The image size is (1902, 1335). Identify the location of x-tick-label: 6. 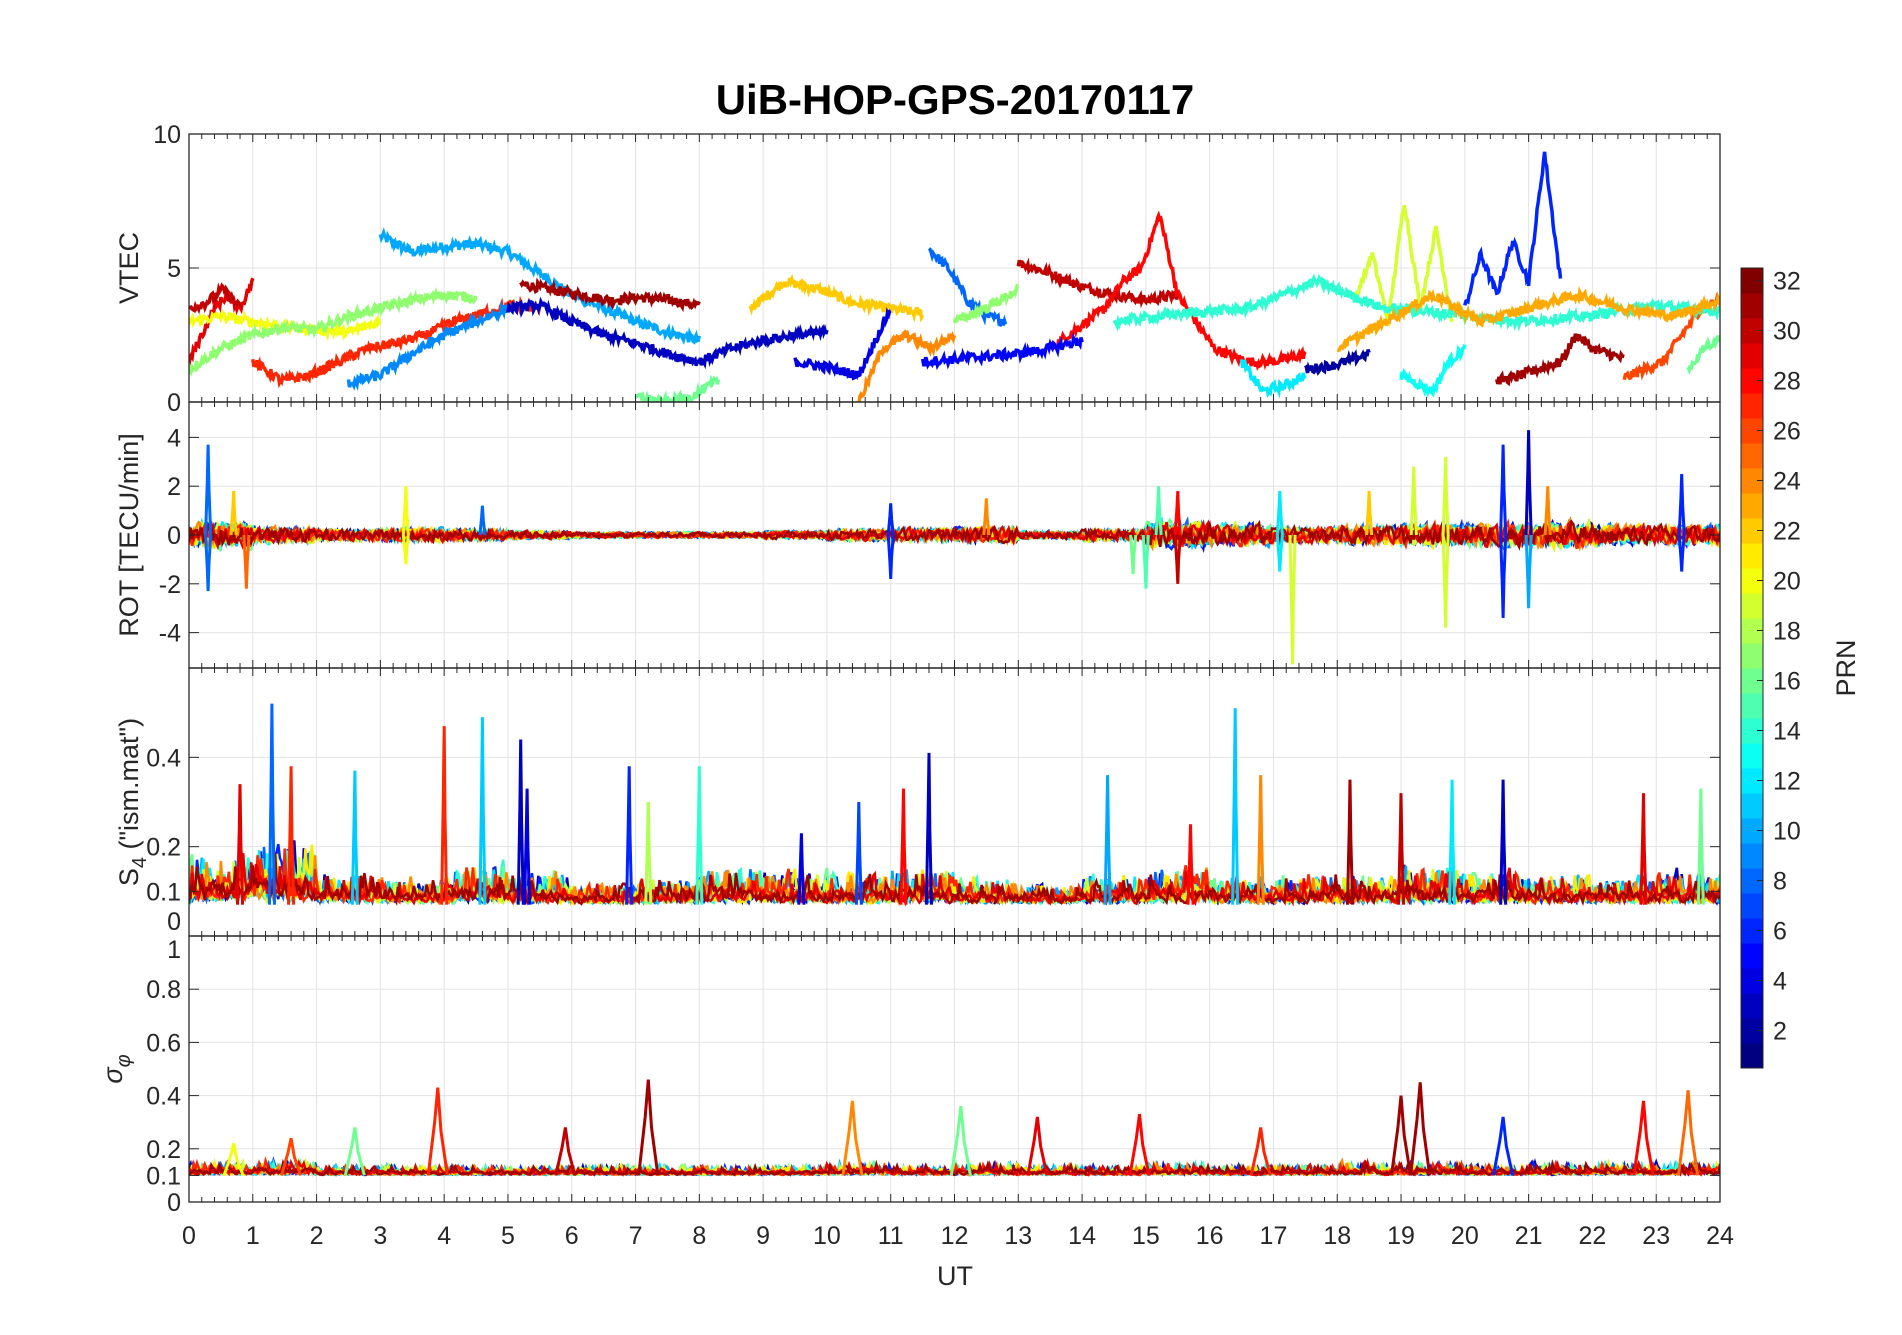
(572, 1236).